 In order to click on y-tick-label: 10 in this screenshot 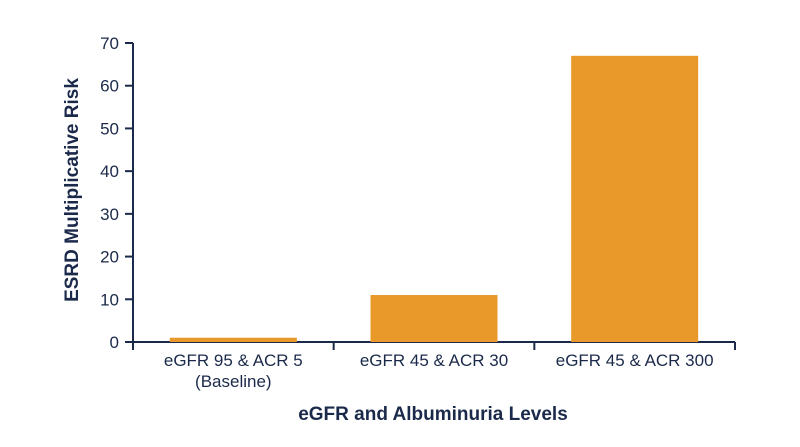, I will do `click(109, 299)`.